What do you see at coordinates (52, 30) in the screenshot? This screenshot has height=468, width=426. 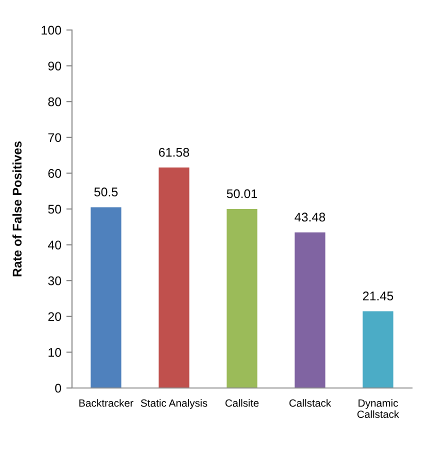 I see `y-tick-label: 100` at bounding box center [52, 30].